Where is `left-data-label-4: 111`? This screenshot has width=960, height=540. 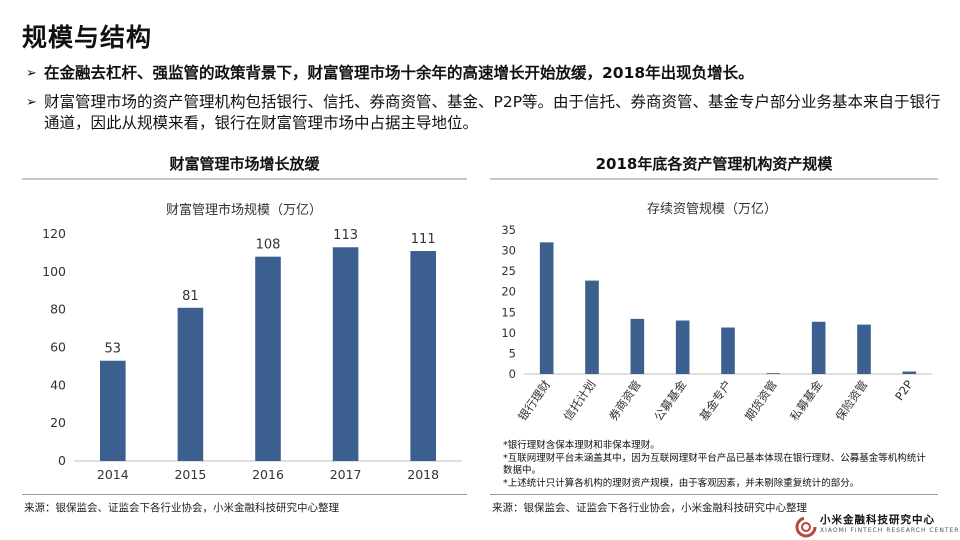
left-data-label-4: 111 is located at coordinates (423, 239).